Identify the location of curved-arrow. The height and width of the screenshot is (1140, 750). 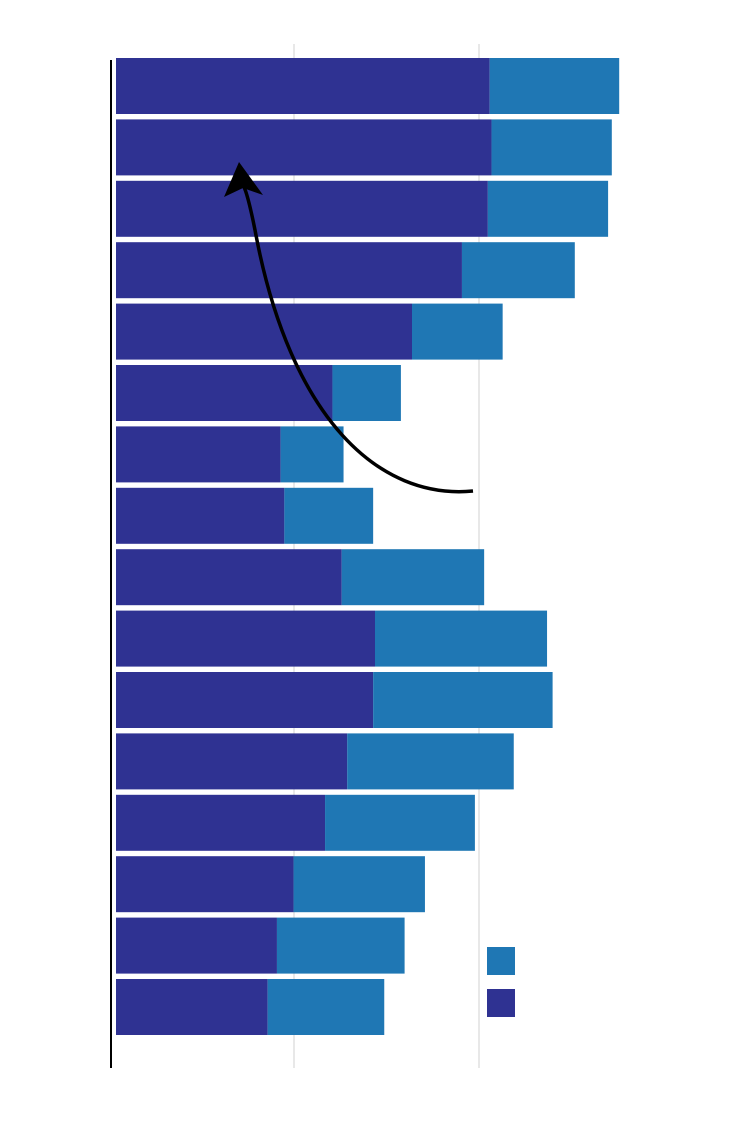
(357, 339).